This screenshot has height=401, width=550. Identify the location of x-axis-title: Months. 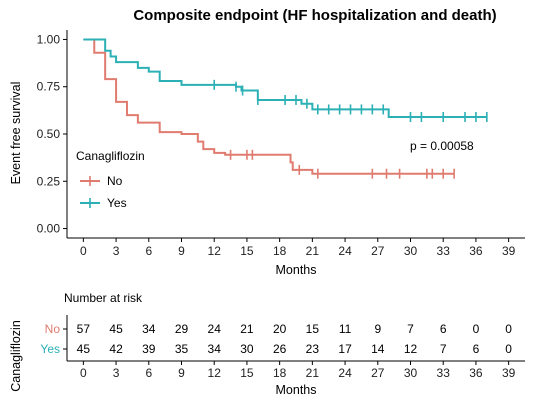
(296, 270).